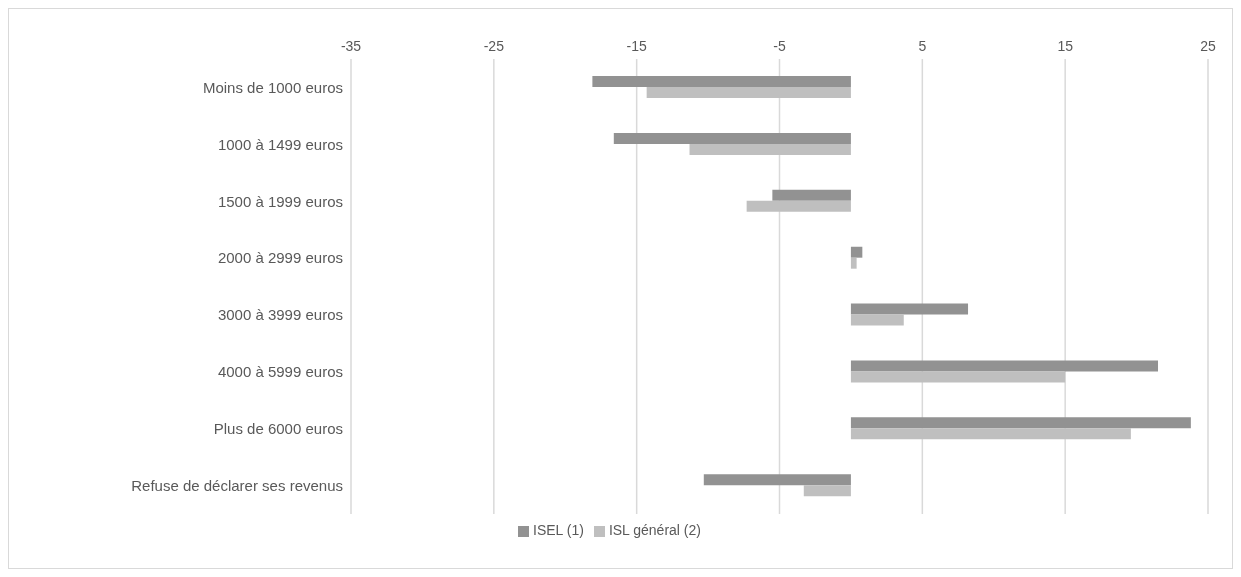  What do you see at coordinates (654, 530) in the screenshot?
I see `legend-label: ISL général (2)` at bounding box center [654, 530].